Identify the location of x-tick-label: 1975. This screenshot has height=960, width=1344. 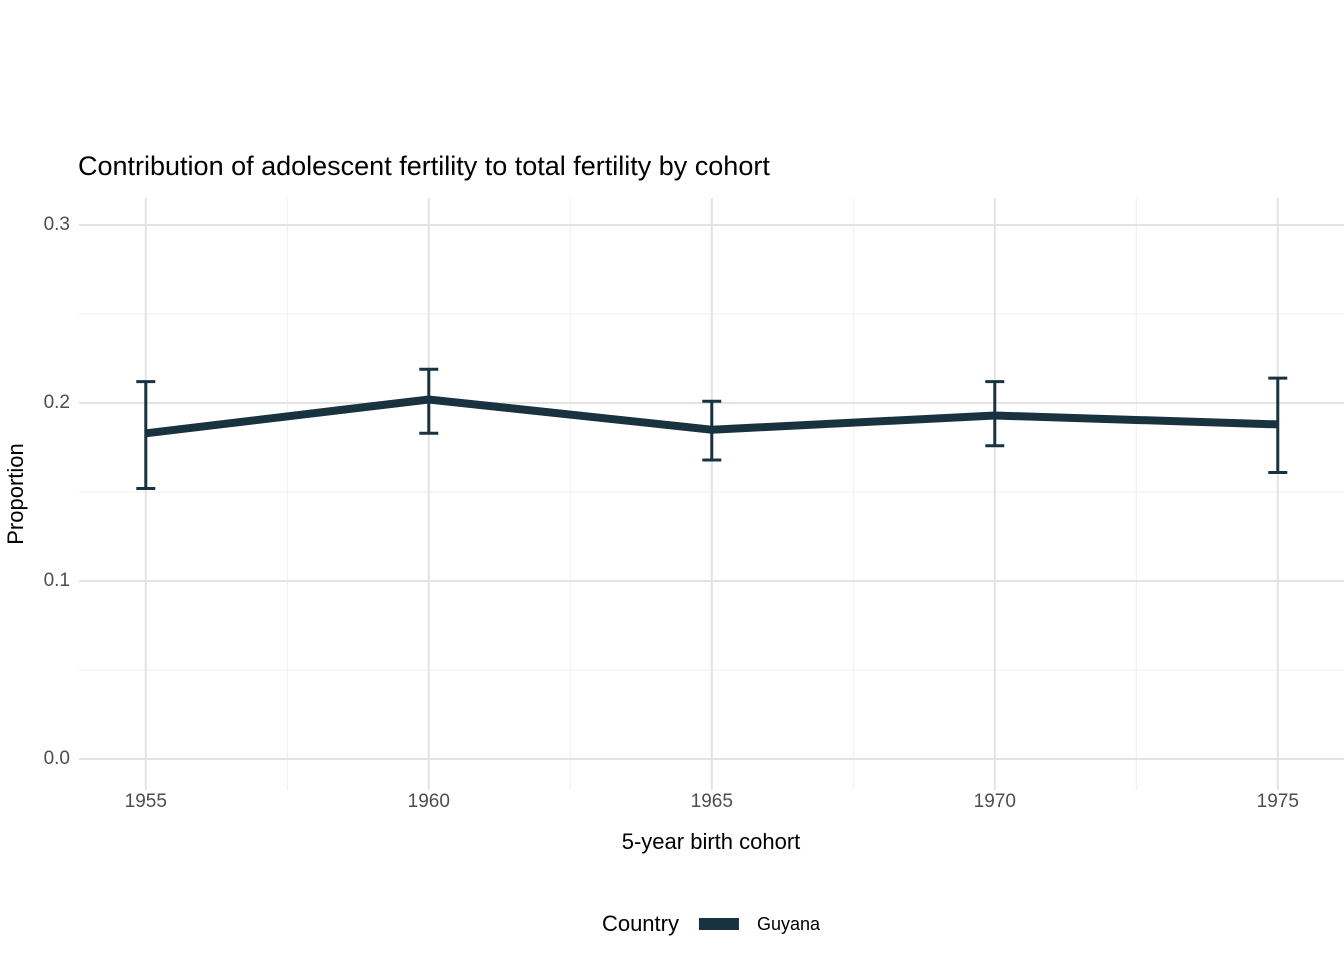
(1277, 801).